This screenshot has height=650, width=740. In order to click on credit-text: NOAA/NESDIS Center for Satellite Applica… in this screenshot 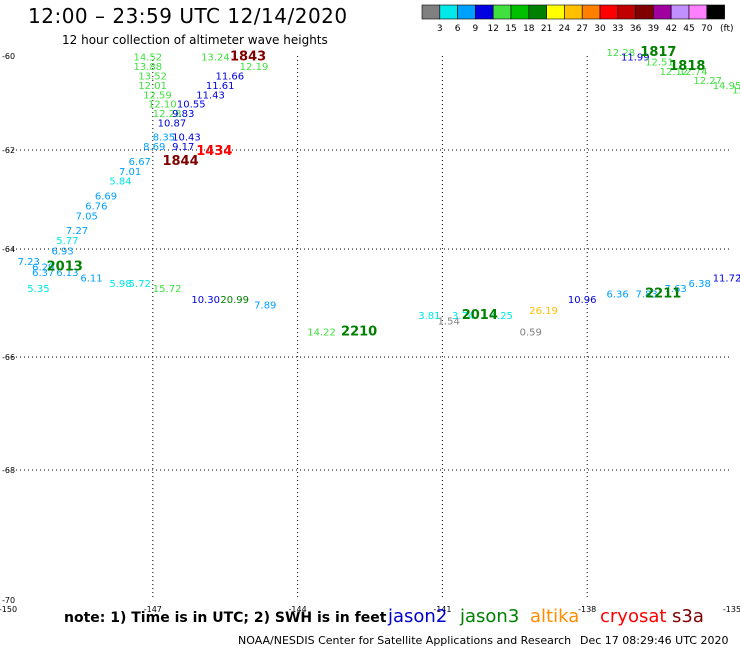, I will do `click(405, 640)`.